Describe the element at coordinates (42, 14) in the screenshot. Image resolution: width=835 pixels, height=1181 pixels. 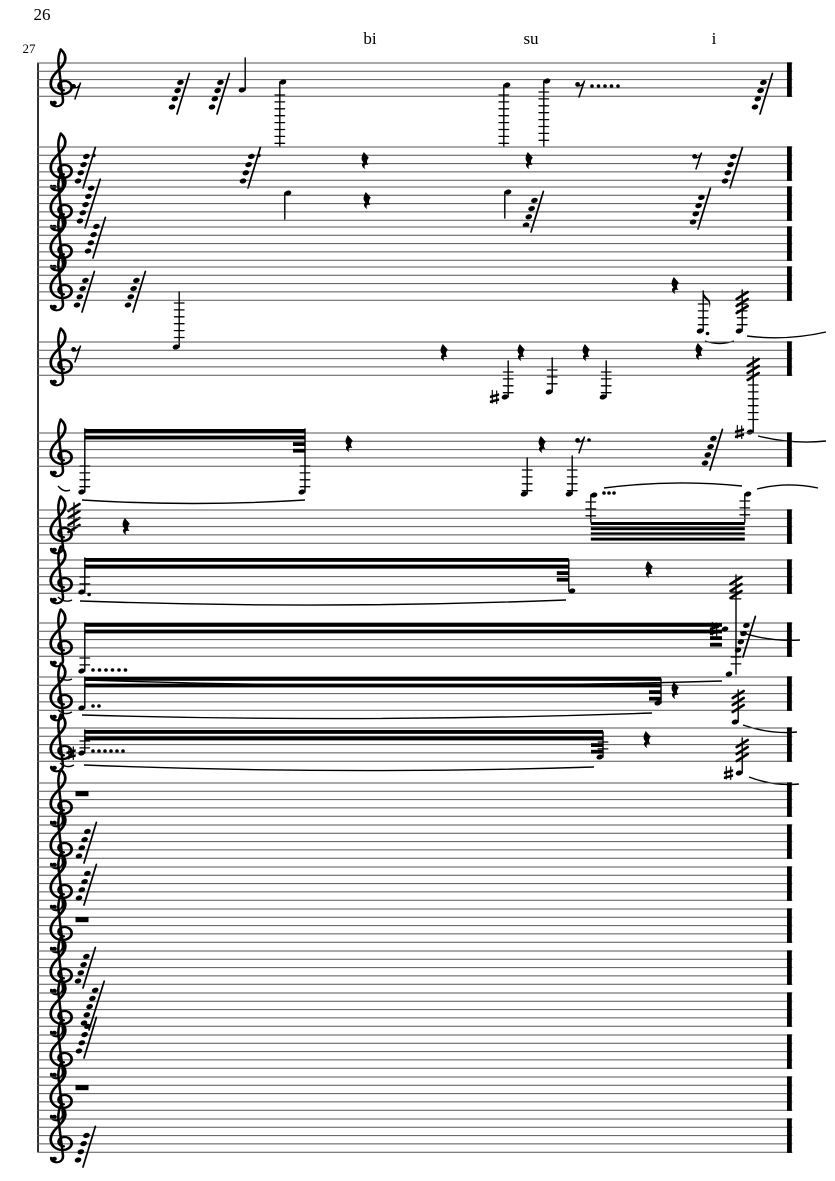
I see `page-number: 26` at that location.